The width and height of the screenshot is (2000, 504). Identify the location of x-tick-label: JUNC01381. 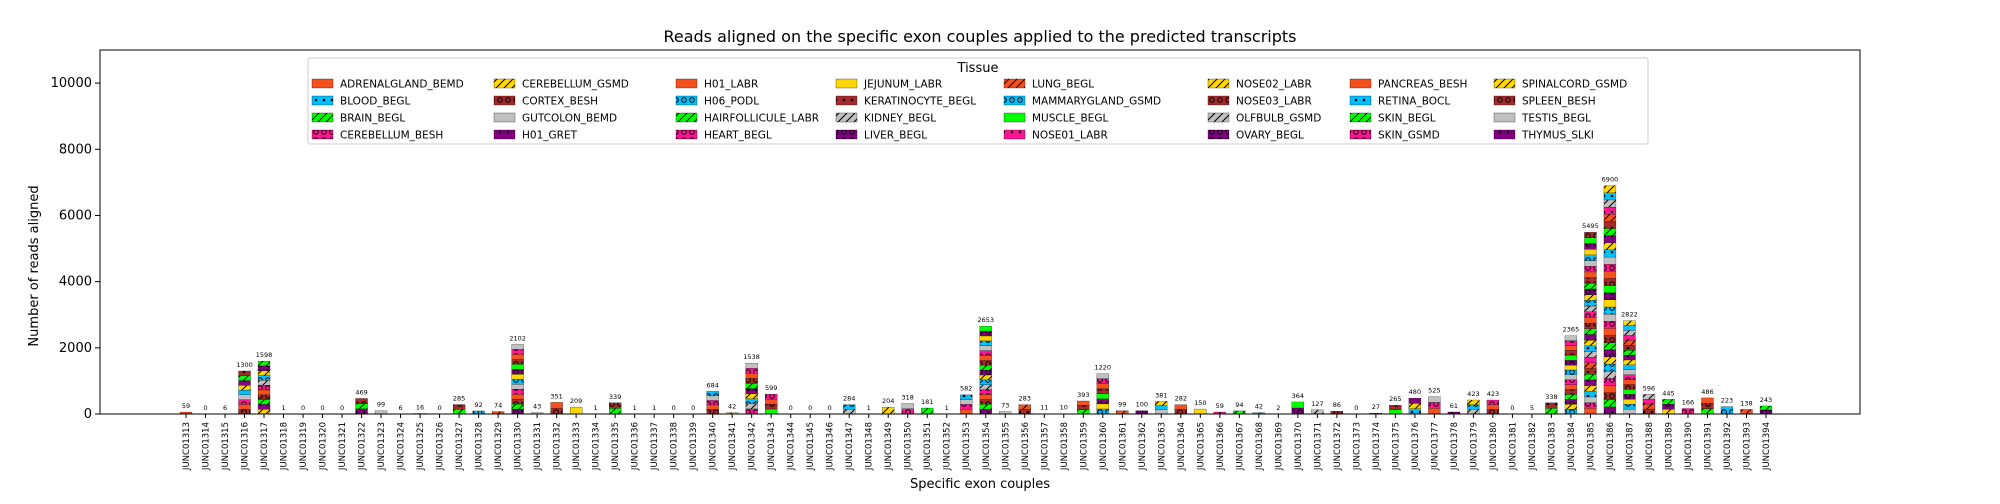
(1513, 446).